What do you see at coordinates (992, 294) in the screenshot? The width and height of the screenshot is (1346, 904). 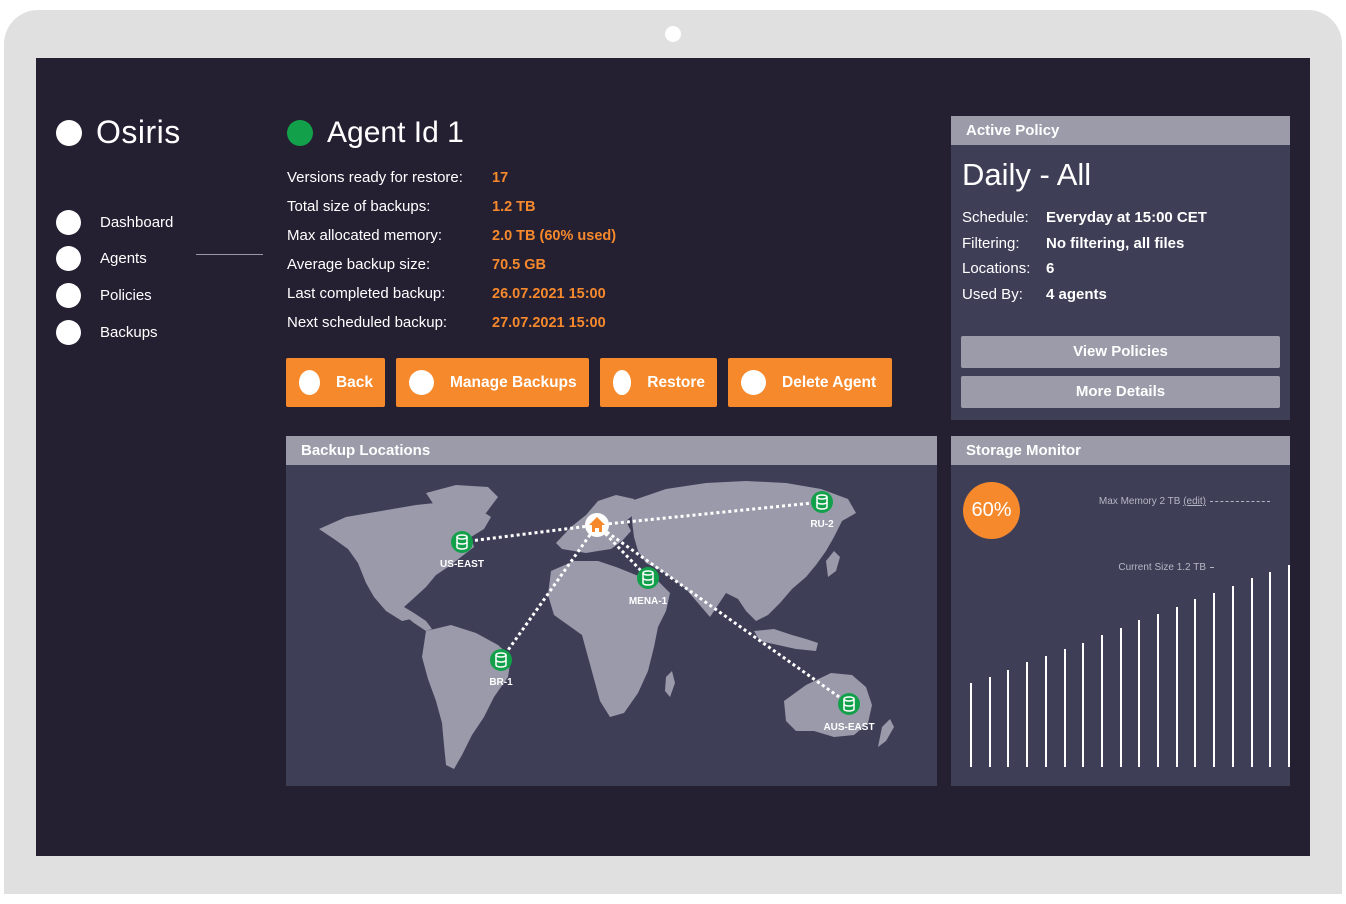 I see `policy-row-label: Used By:` at bounding box center [992, 294].